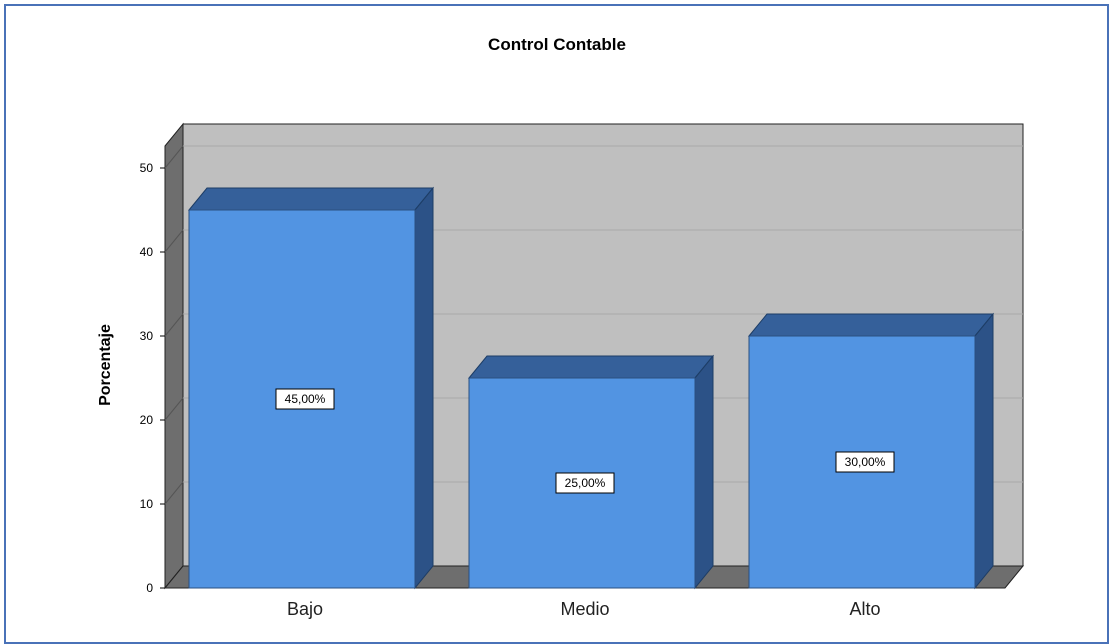  What do you see at coordinates (557, 44) in the screenshot?
I see `chart-title: Control Contable` at bounding box center [557, 44].